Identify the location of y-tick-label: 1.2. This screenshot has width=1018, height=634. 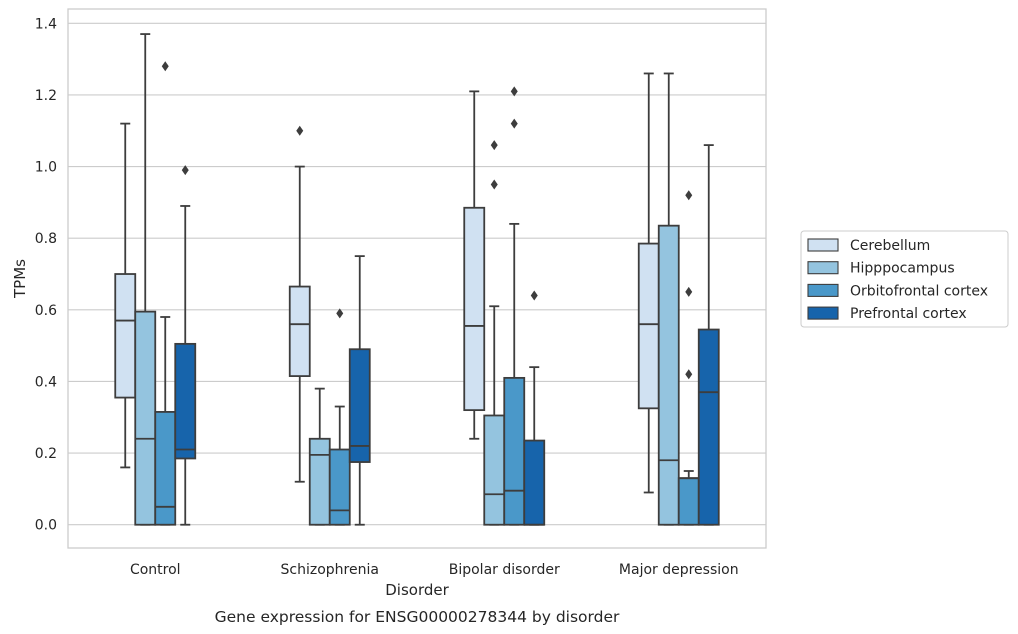
(46, 96).